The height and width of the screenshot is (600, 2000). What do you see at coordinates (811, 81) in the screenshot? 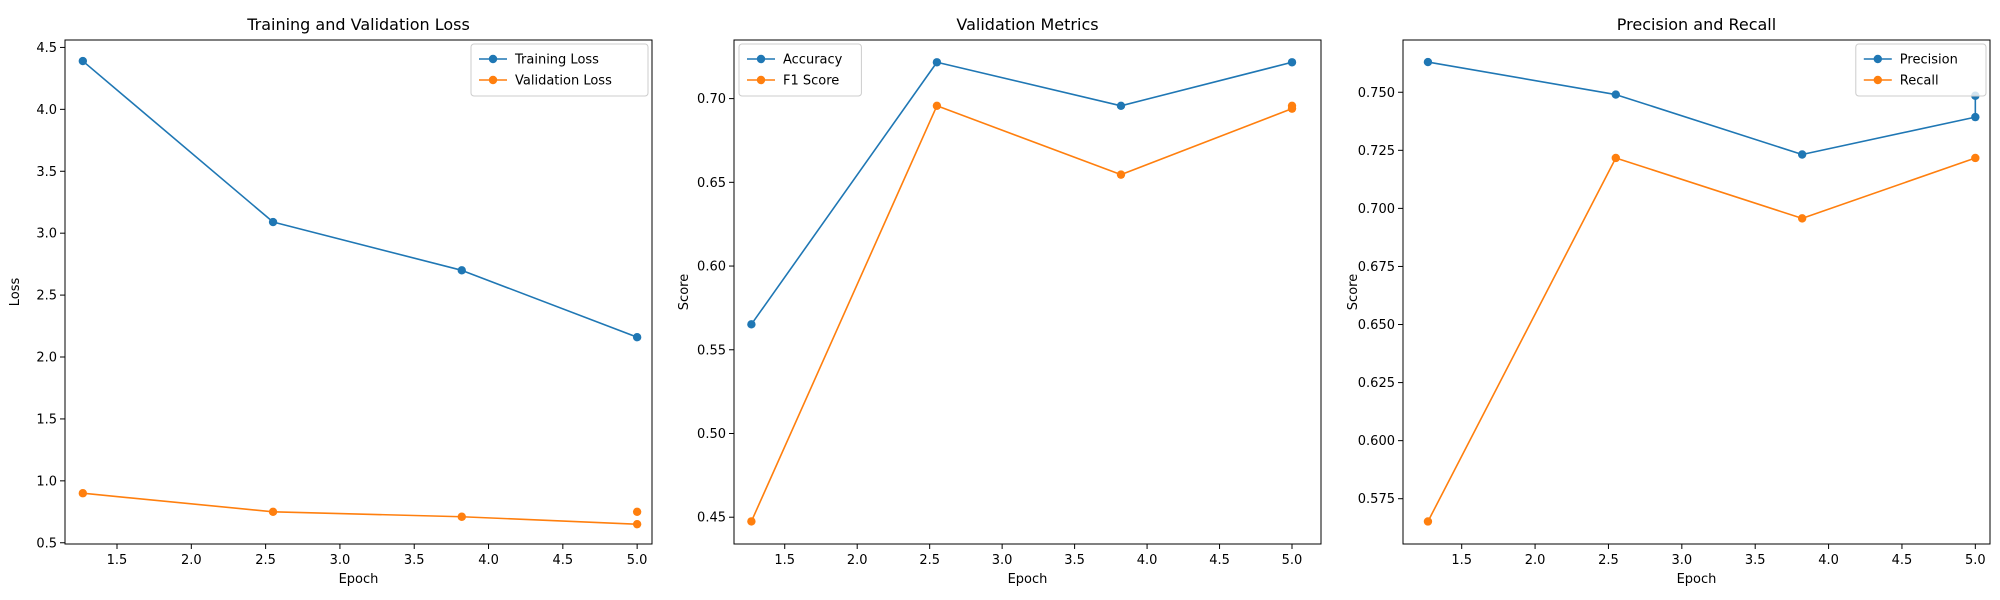
I see `legend-label: F1 Score` at bounding box center [811, 81].